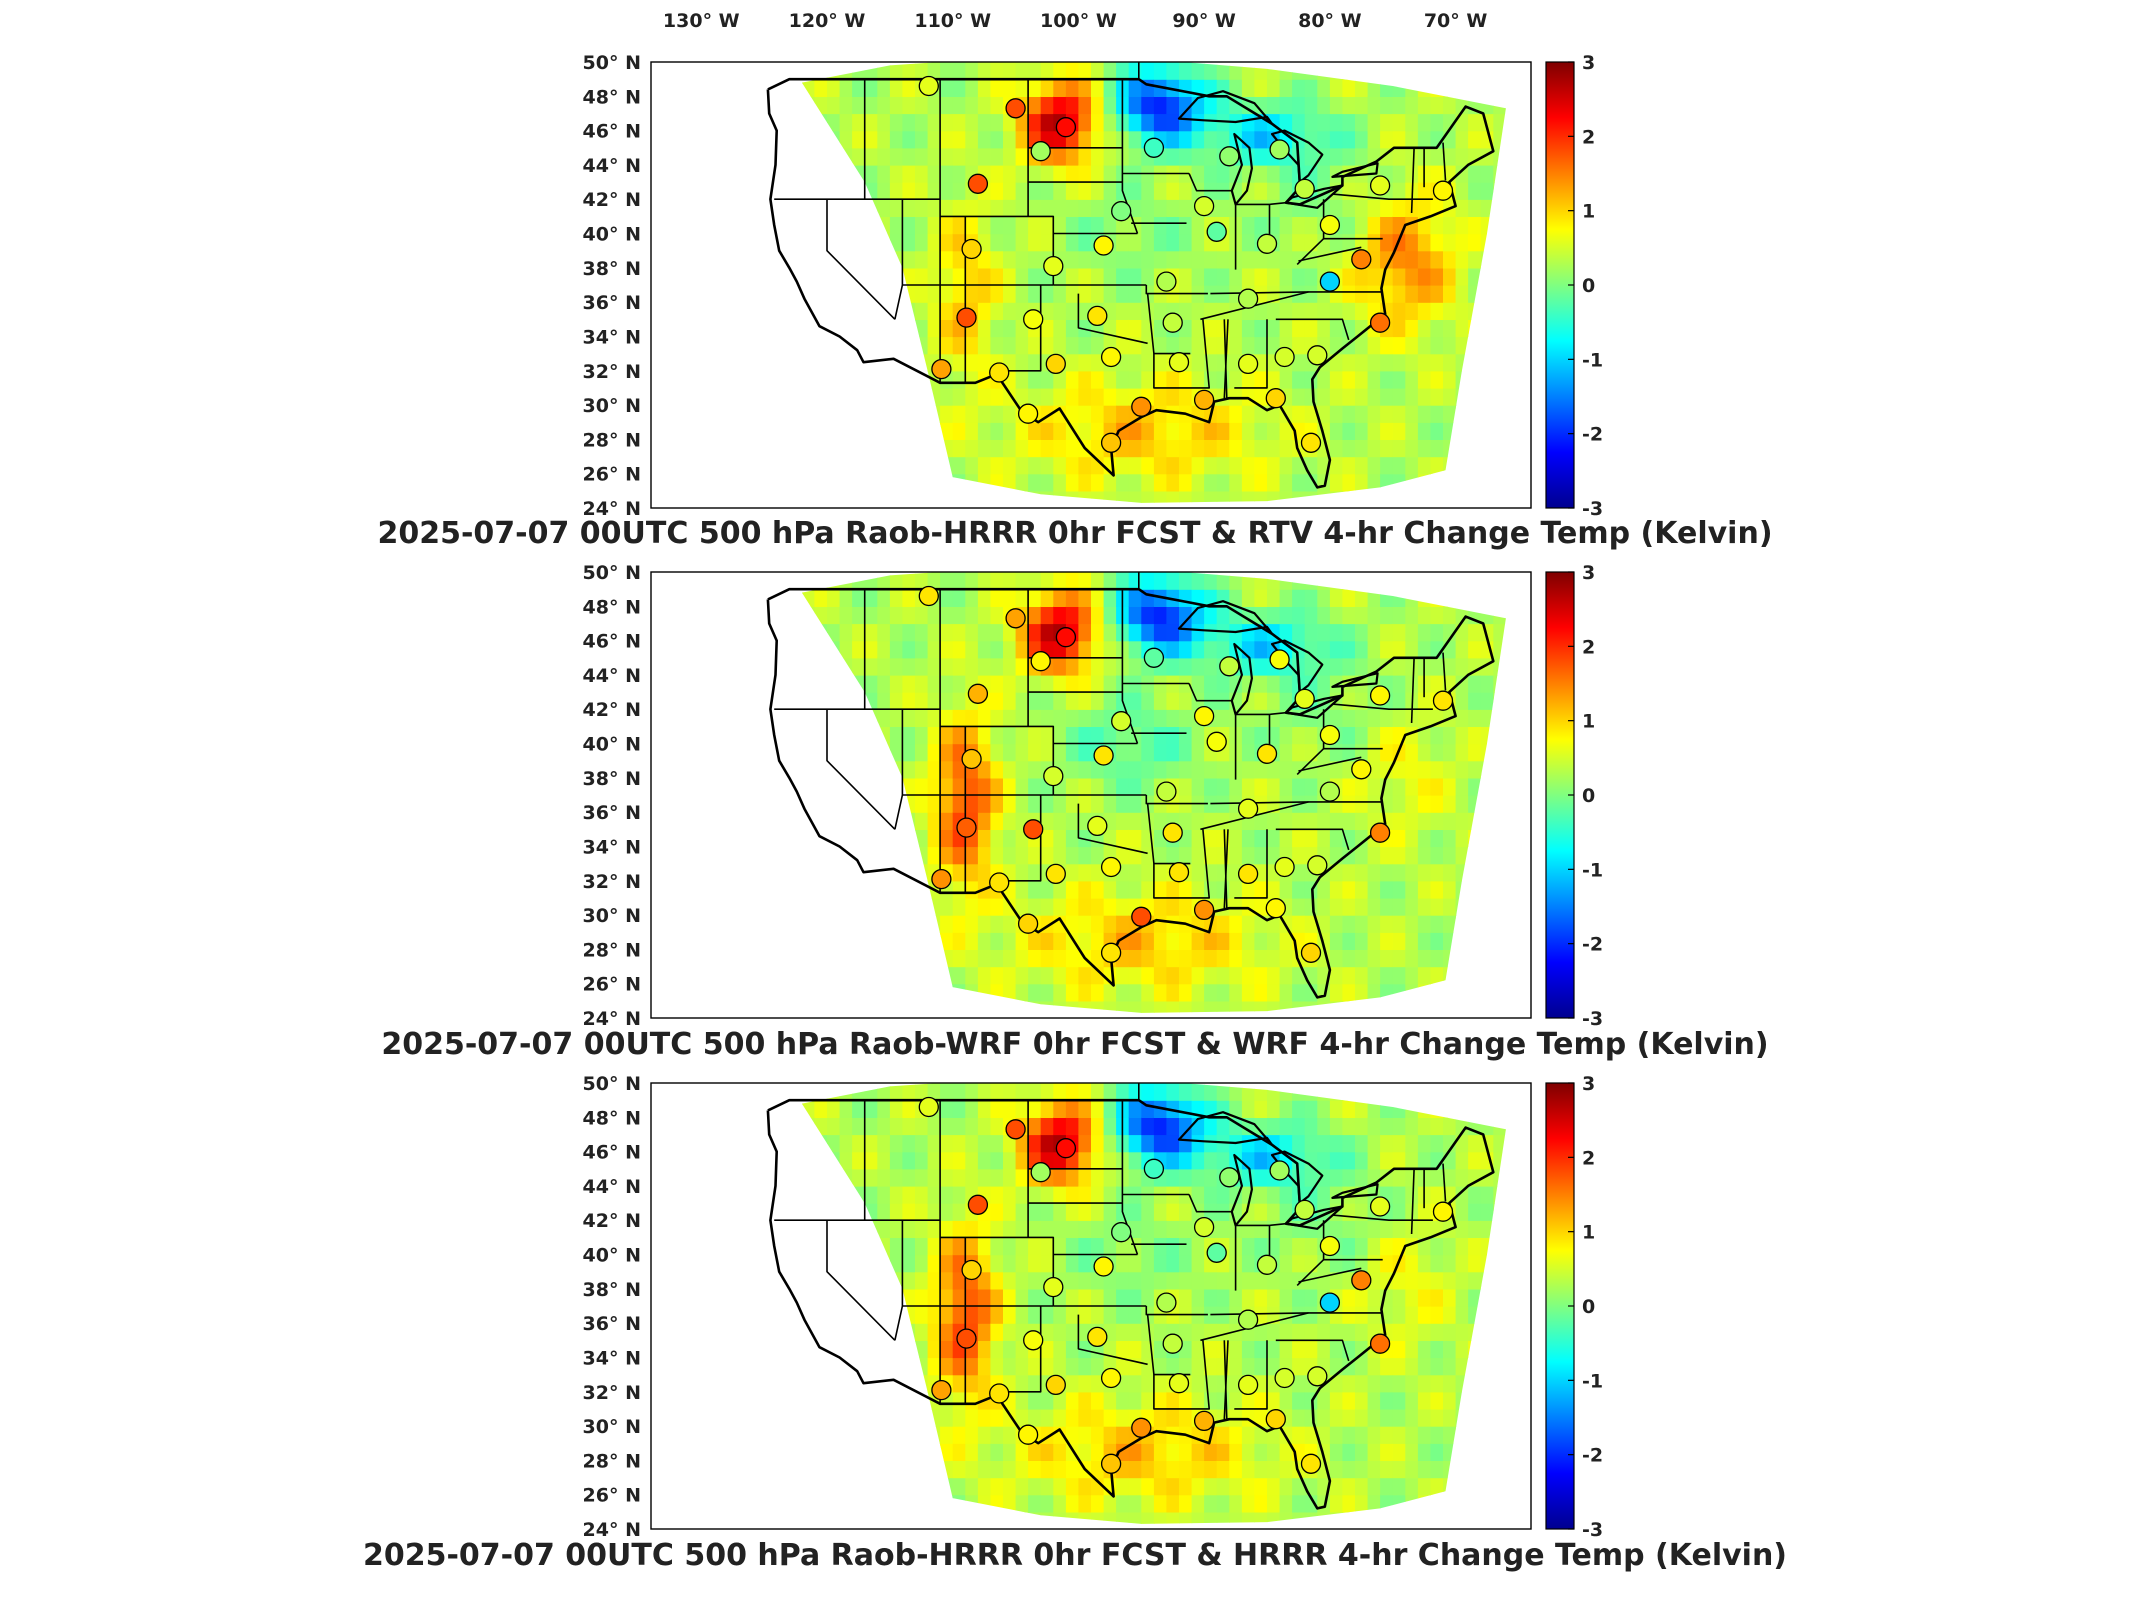 This screenshot has width=2133, height=1600. What do you see at coordinates (612, 303) in the screenshot?
I see `lat-tick-label: 36° N` at bounding box center [612, 303].